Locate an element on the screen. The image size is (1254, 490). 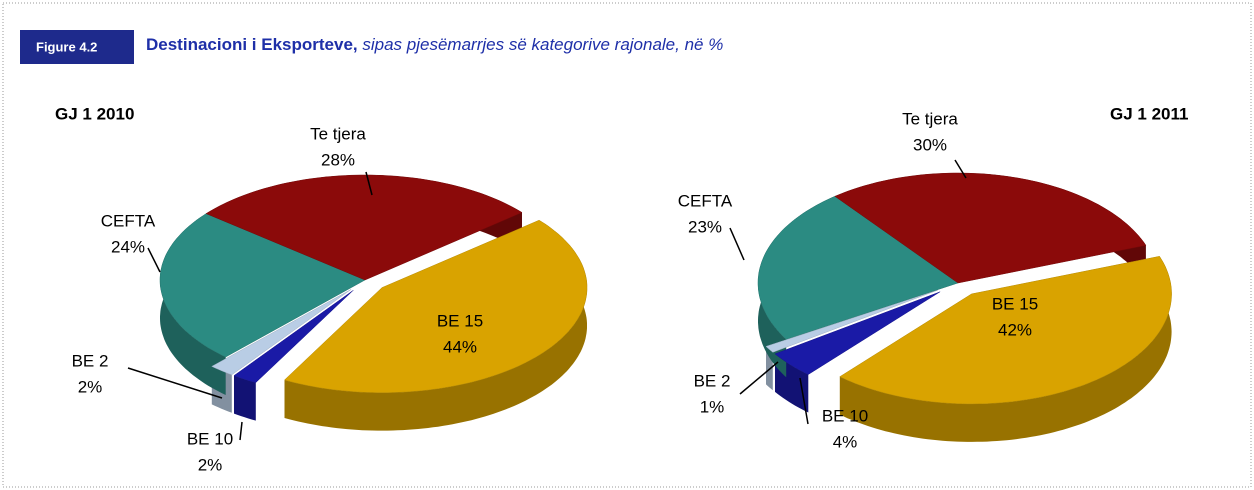
slice-value-label: 1% is located at coordinates (712, 406).